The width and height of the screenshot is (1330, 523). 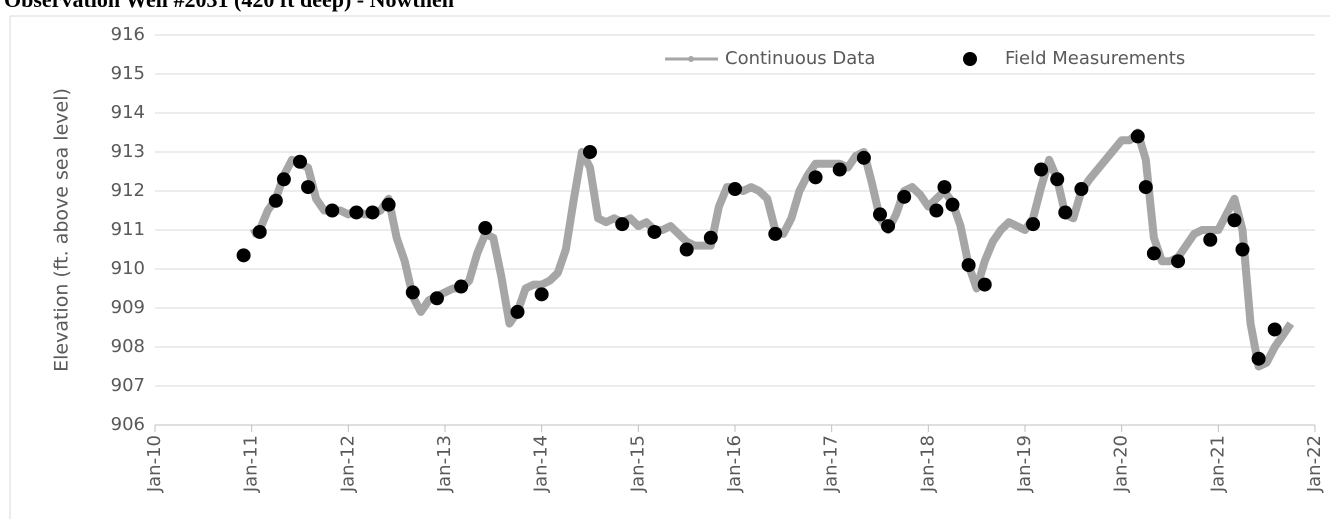 What do you see at coordinates (128, 34) in the screenshot?
I see `y-tick-label: 916` at bounding box center [128, 34].